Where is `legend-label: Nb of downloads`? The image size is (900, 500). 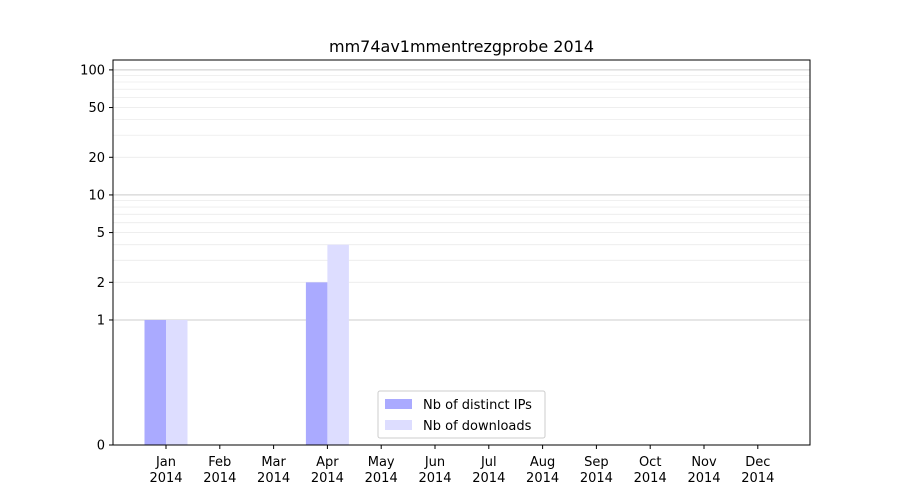
legend-label: Nb of downloads is located at coordinates (477, 426).